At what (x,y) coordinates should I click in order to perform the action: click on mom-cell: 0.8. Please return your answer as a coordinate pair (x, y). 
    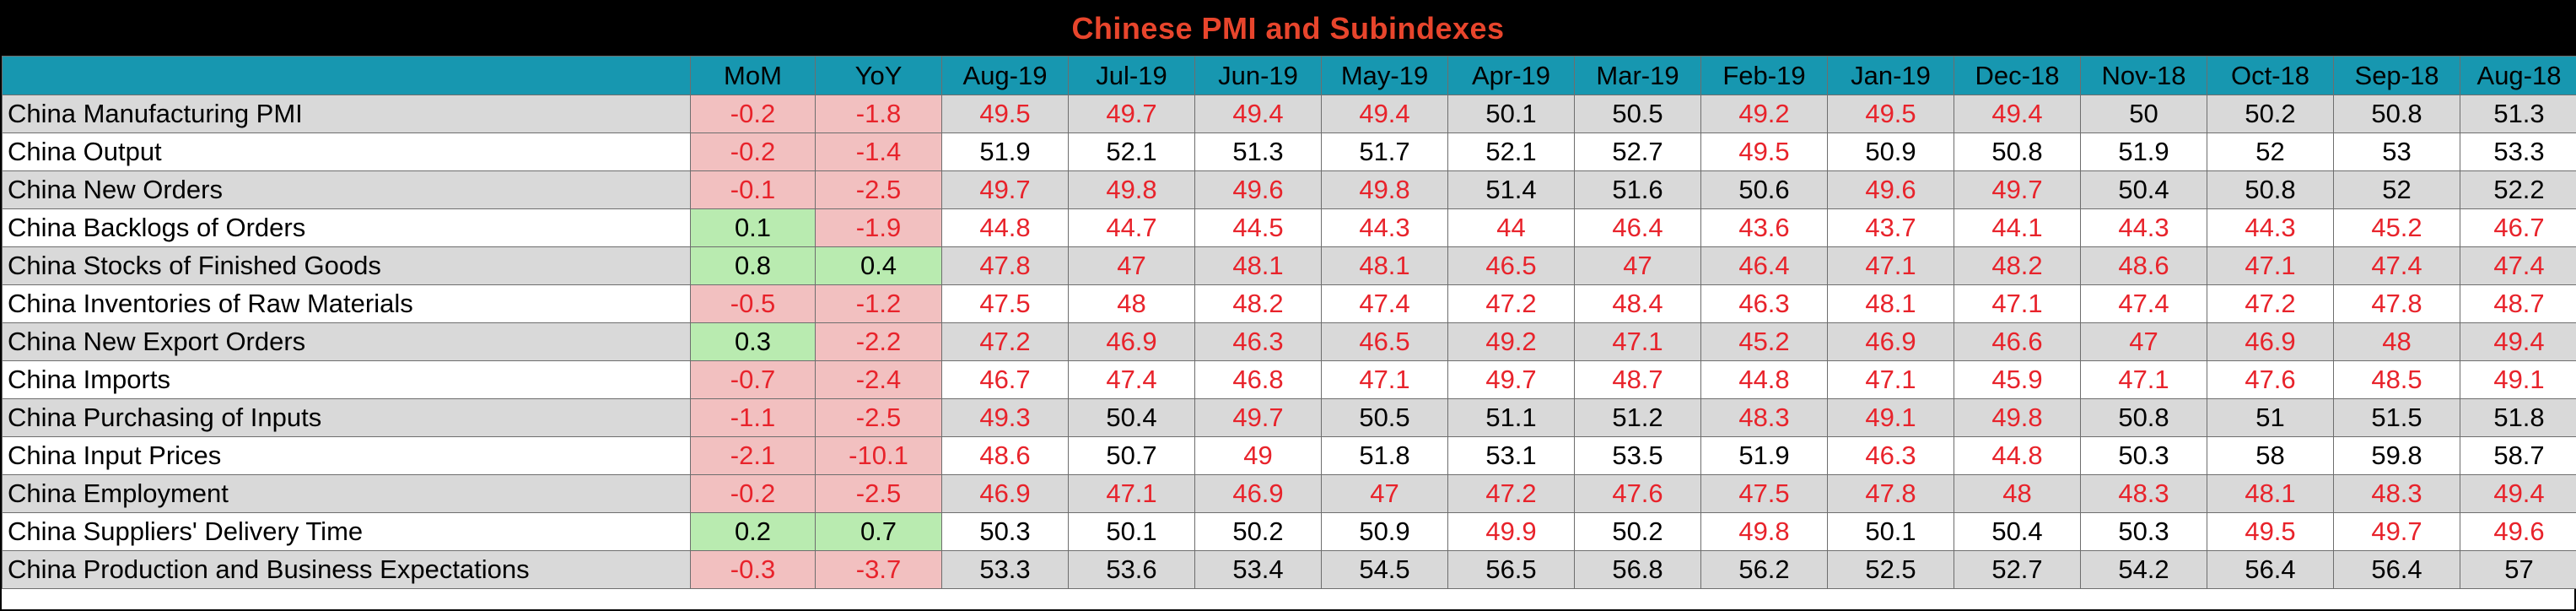
    Looking at the image, I should click on (753, 265).